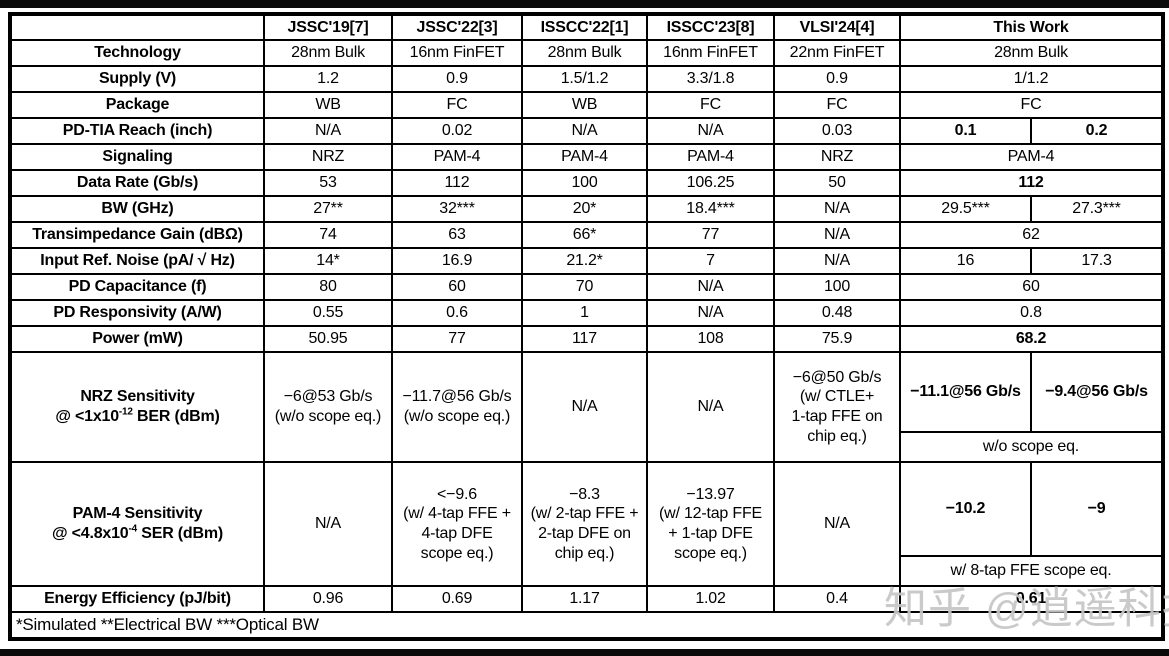 This screenshot has height=656, width=1169. I want to click on table-cell-this-work: 68.2, so click(1031, 339).